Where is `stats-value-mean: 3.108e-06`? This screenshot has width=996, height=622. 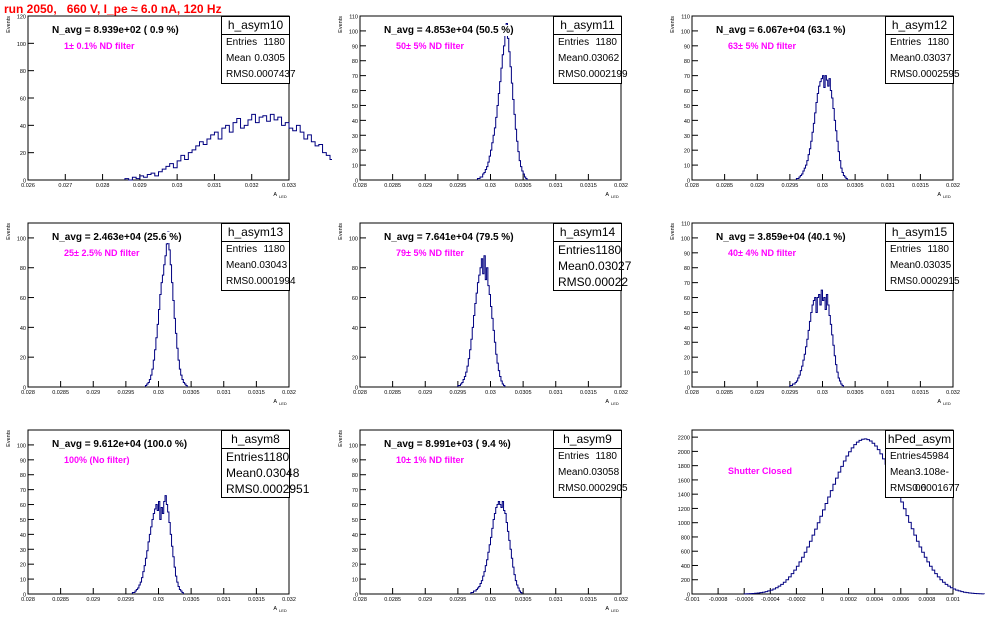 stats-value-mean: 3.108e-06 is located at coordinates (932, 480).